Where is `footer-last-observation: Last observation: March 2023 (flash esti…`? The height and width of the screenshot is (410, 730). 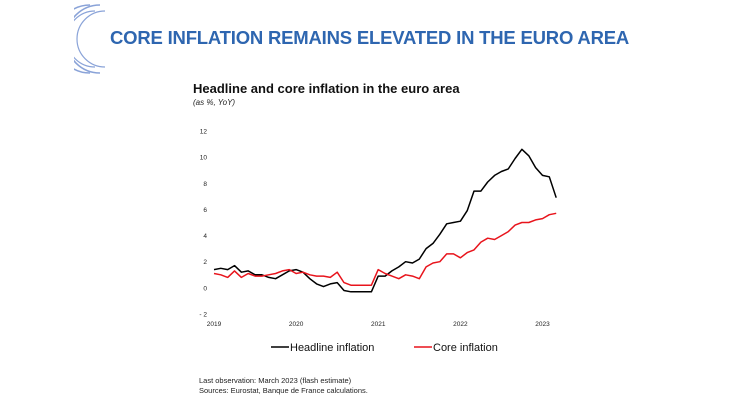 footer-last-observation: Last observation: March 2023 (flash esti… is located at coordinates (275, 380).